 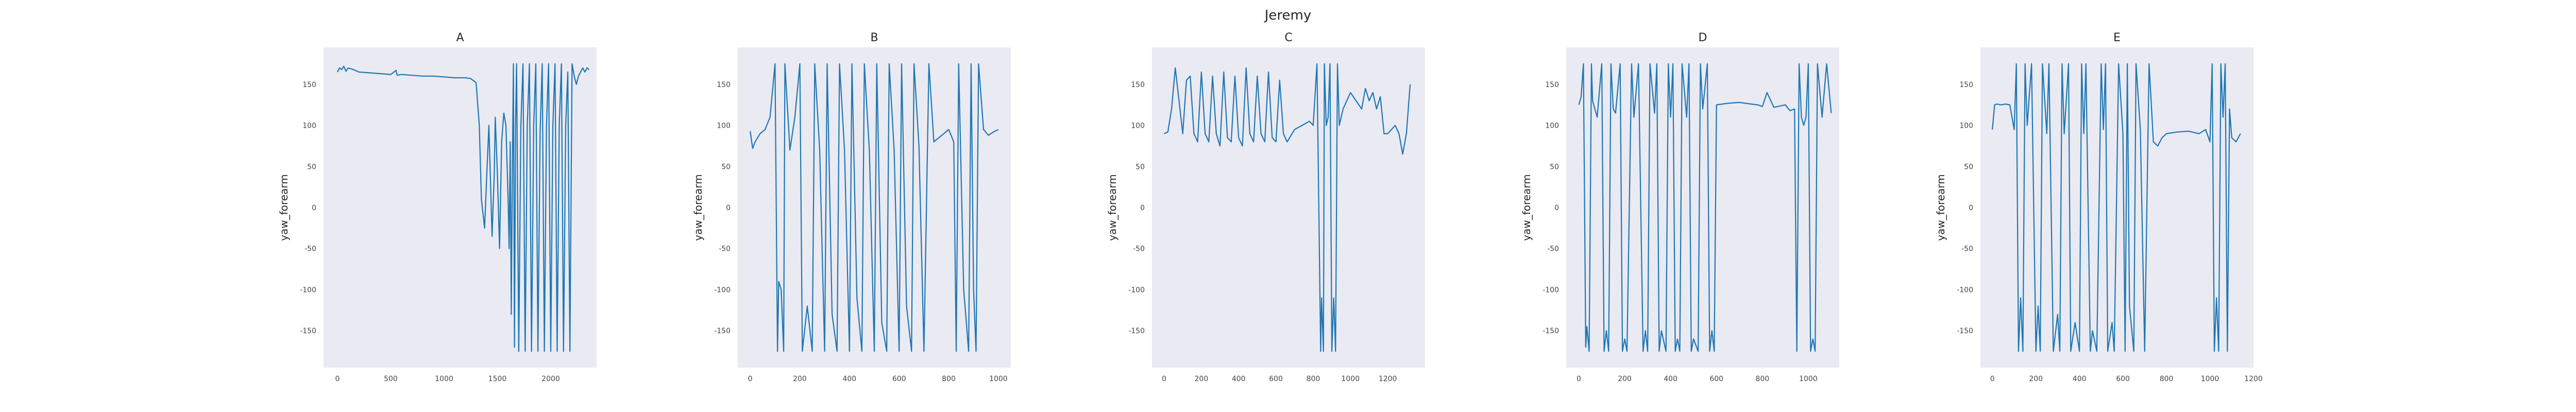 What do you see at coordinates (1288, 15) in the screenshot?
I see `figure-title: Jeremy` at bounding box center [1288, 15].